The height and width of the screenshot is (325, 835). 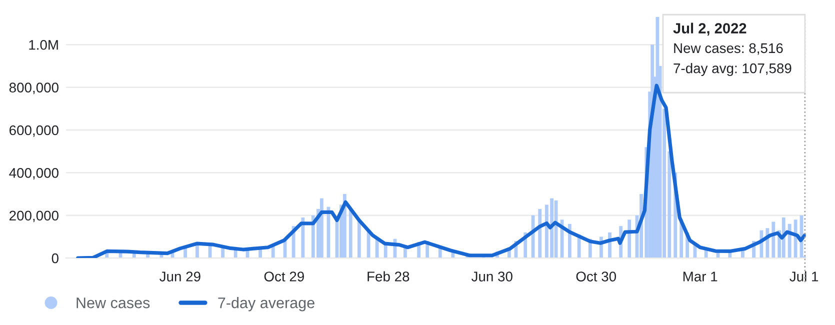 What do you see at coordinates (728, 49) in the screenshot?
I see `annotation: New cases: 8,516` at bounding box center [728, 49].